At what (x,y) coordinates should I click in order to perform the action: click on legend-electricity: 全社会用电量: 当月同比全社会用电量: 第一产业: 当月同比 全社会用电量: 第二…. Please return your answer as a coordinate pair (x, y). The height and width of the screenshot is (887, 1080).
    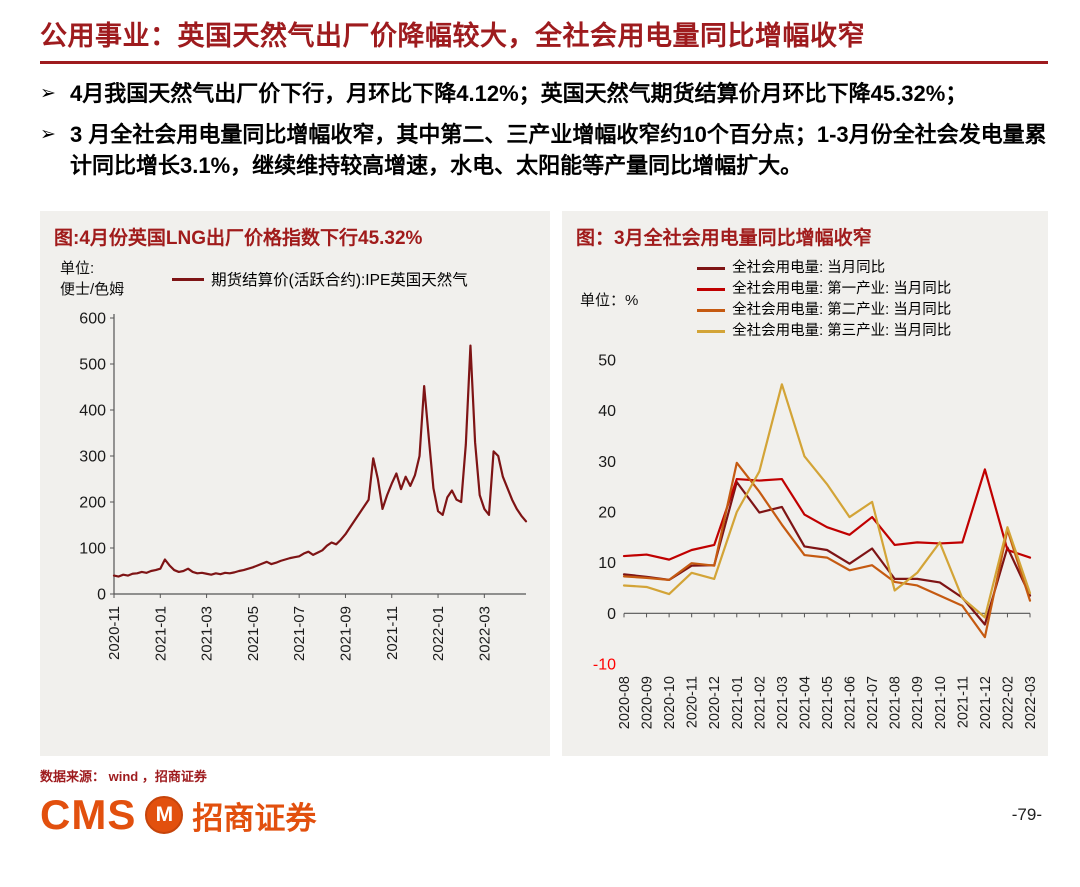
    Looking at the image, I should click on (837, 300).